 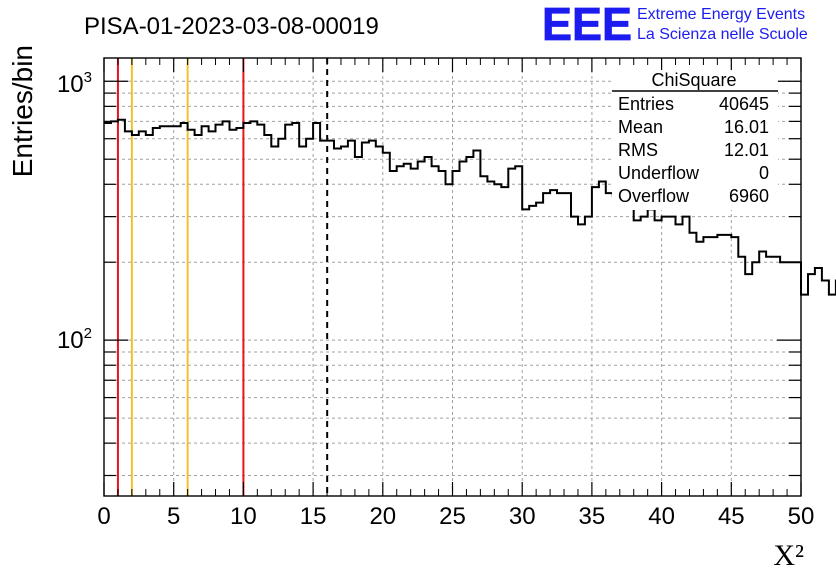 What do you see at coordinates (22, 111) in the screenshot?
I see `y-axis-label: Entries/bin` at bounding box center [22, 111].